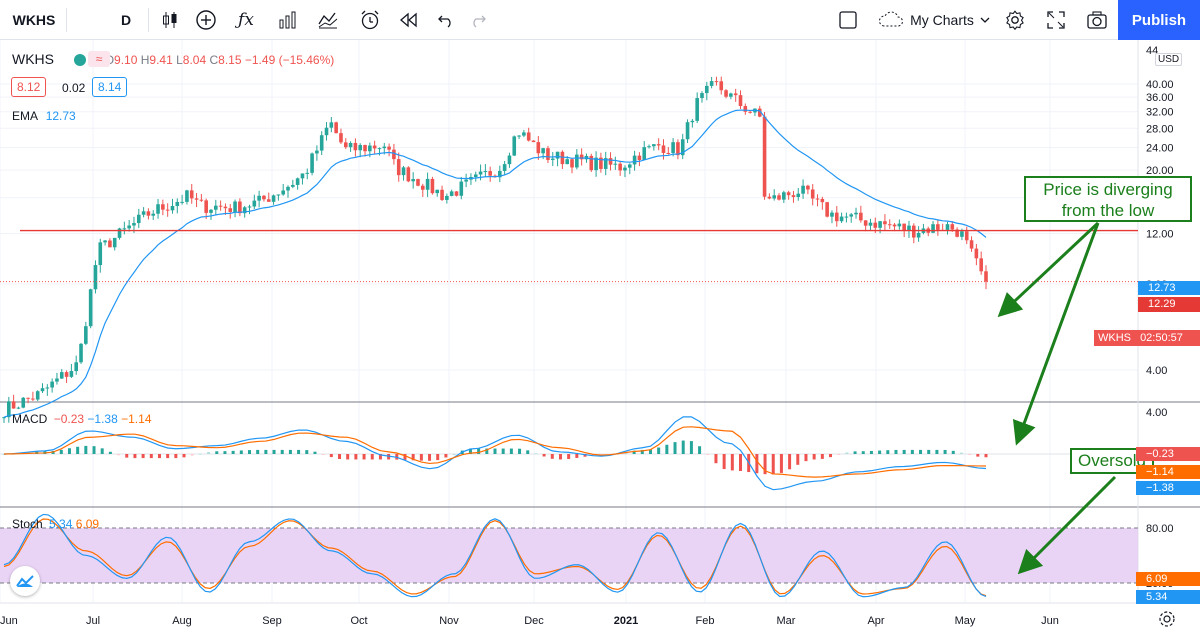  Describe the element at coordinates (182, 621) in the screenshot. I see `time-tick-label: Aug` at that location.